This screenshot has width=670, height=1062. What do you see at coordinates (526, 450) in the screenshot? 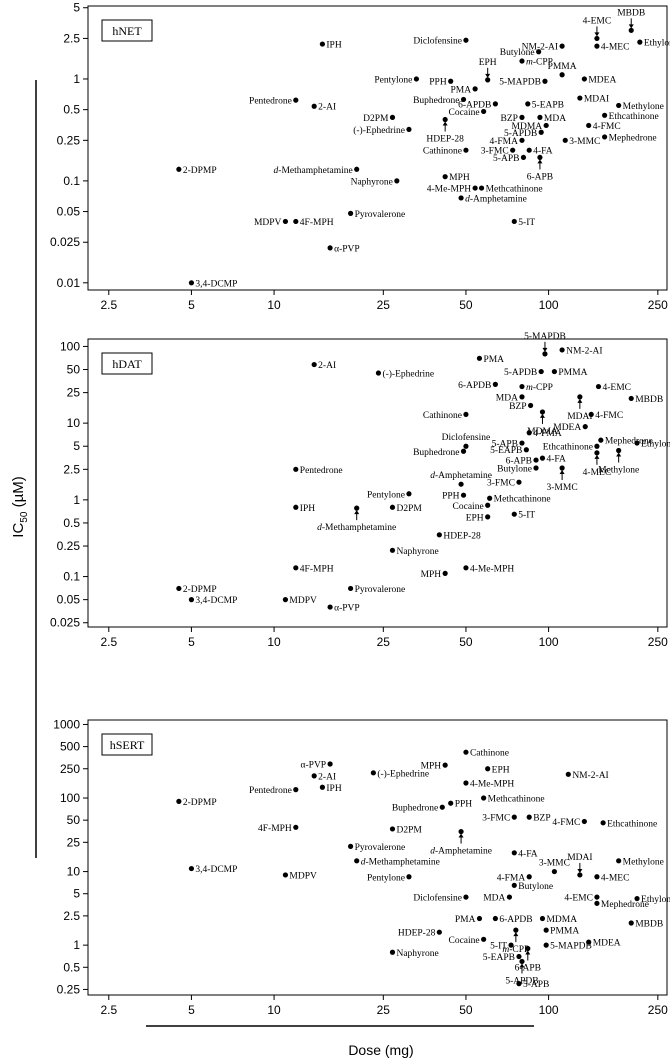
I see `hdat-point-5-eapb` at bounding box center [526, 450].